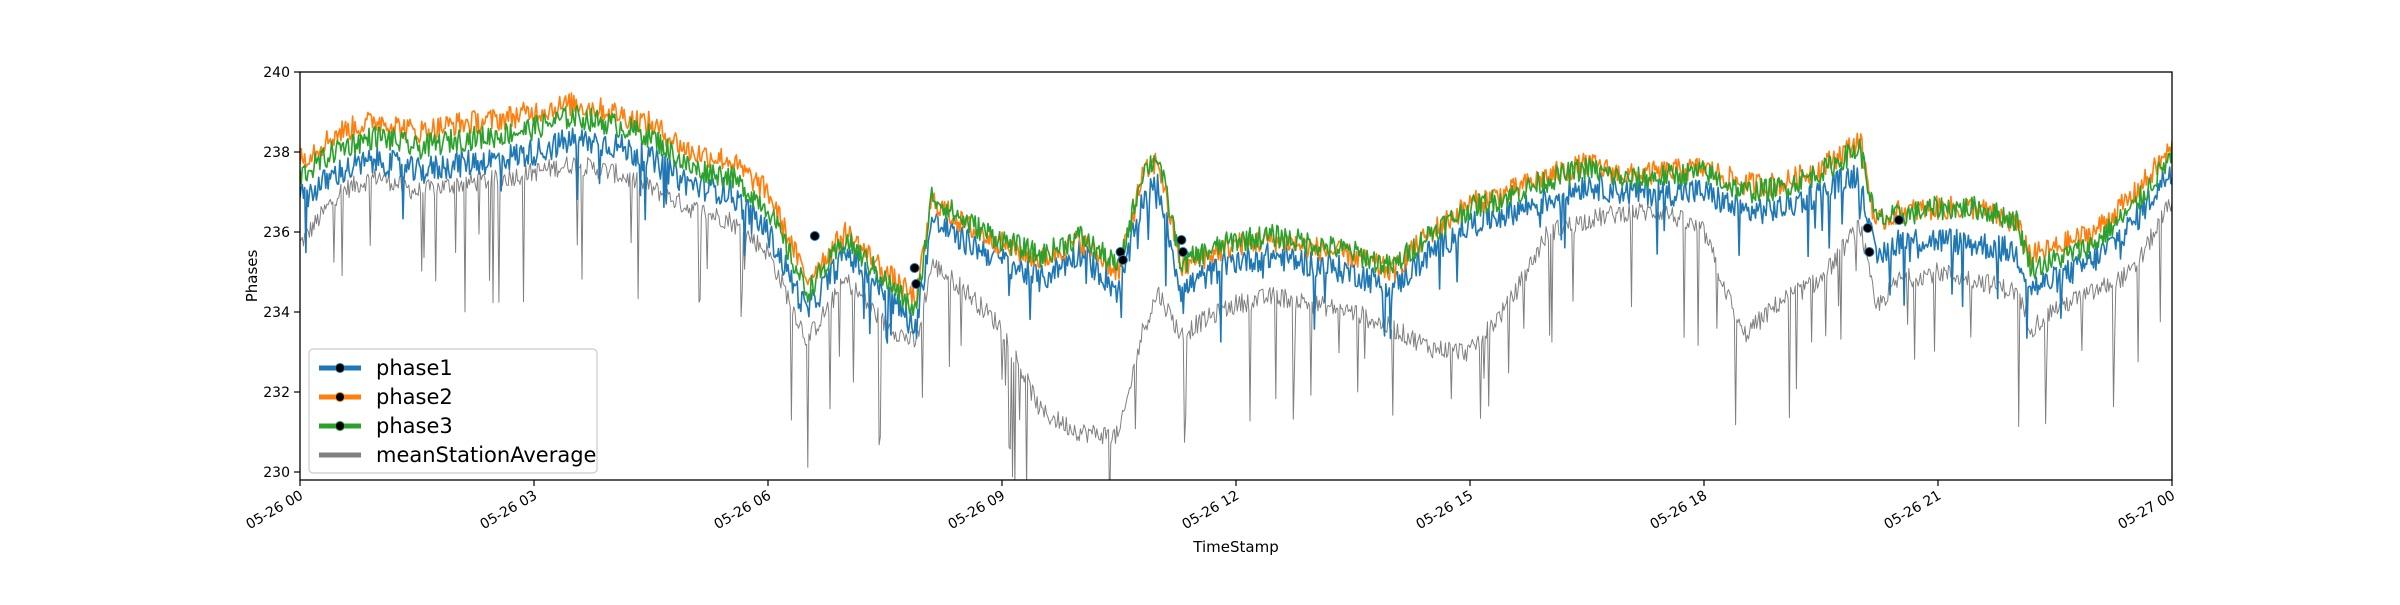 This screenshot has width=2400, height=605. I want to click on legend-label-phase1: phase1, so click(414, 368).